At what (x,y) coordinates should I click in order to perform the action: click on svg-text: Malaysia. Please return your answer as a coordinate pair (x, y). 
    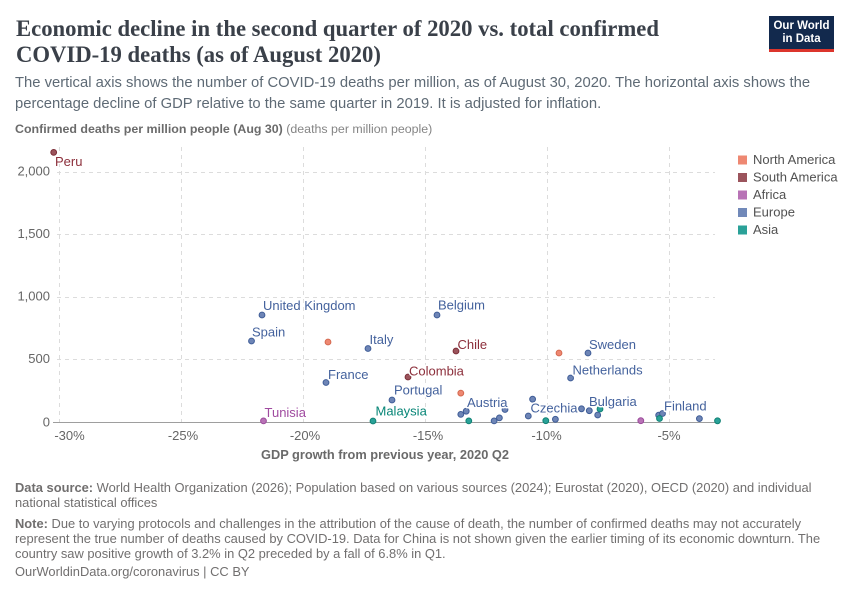
    Looking at the image, I should click on (402, 411).